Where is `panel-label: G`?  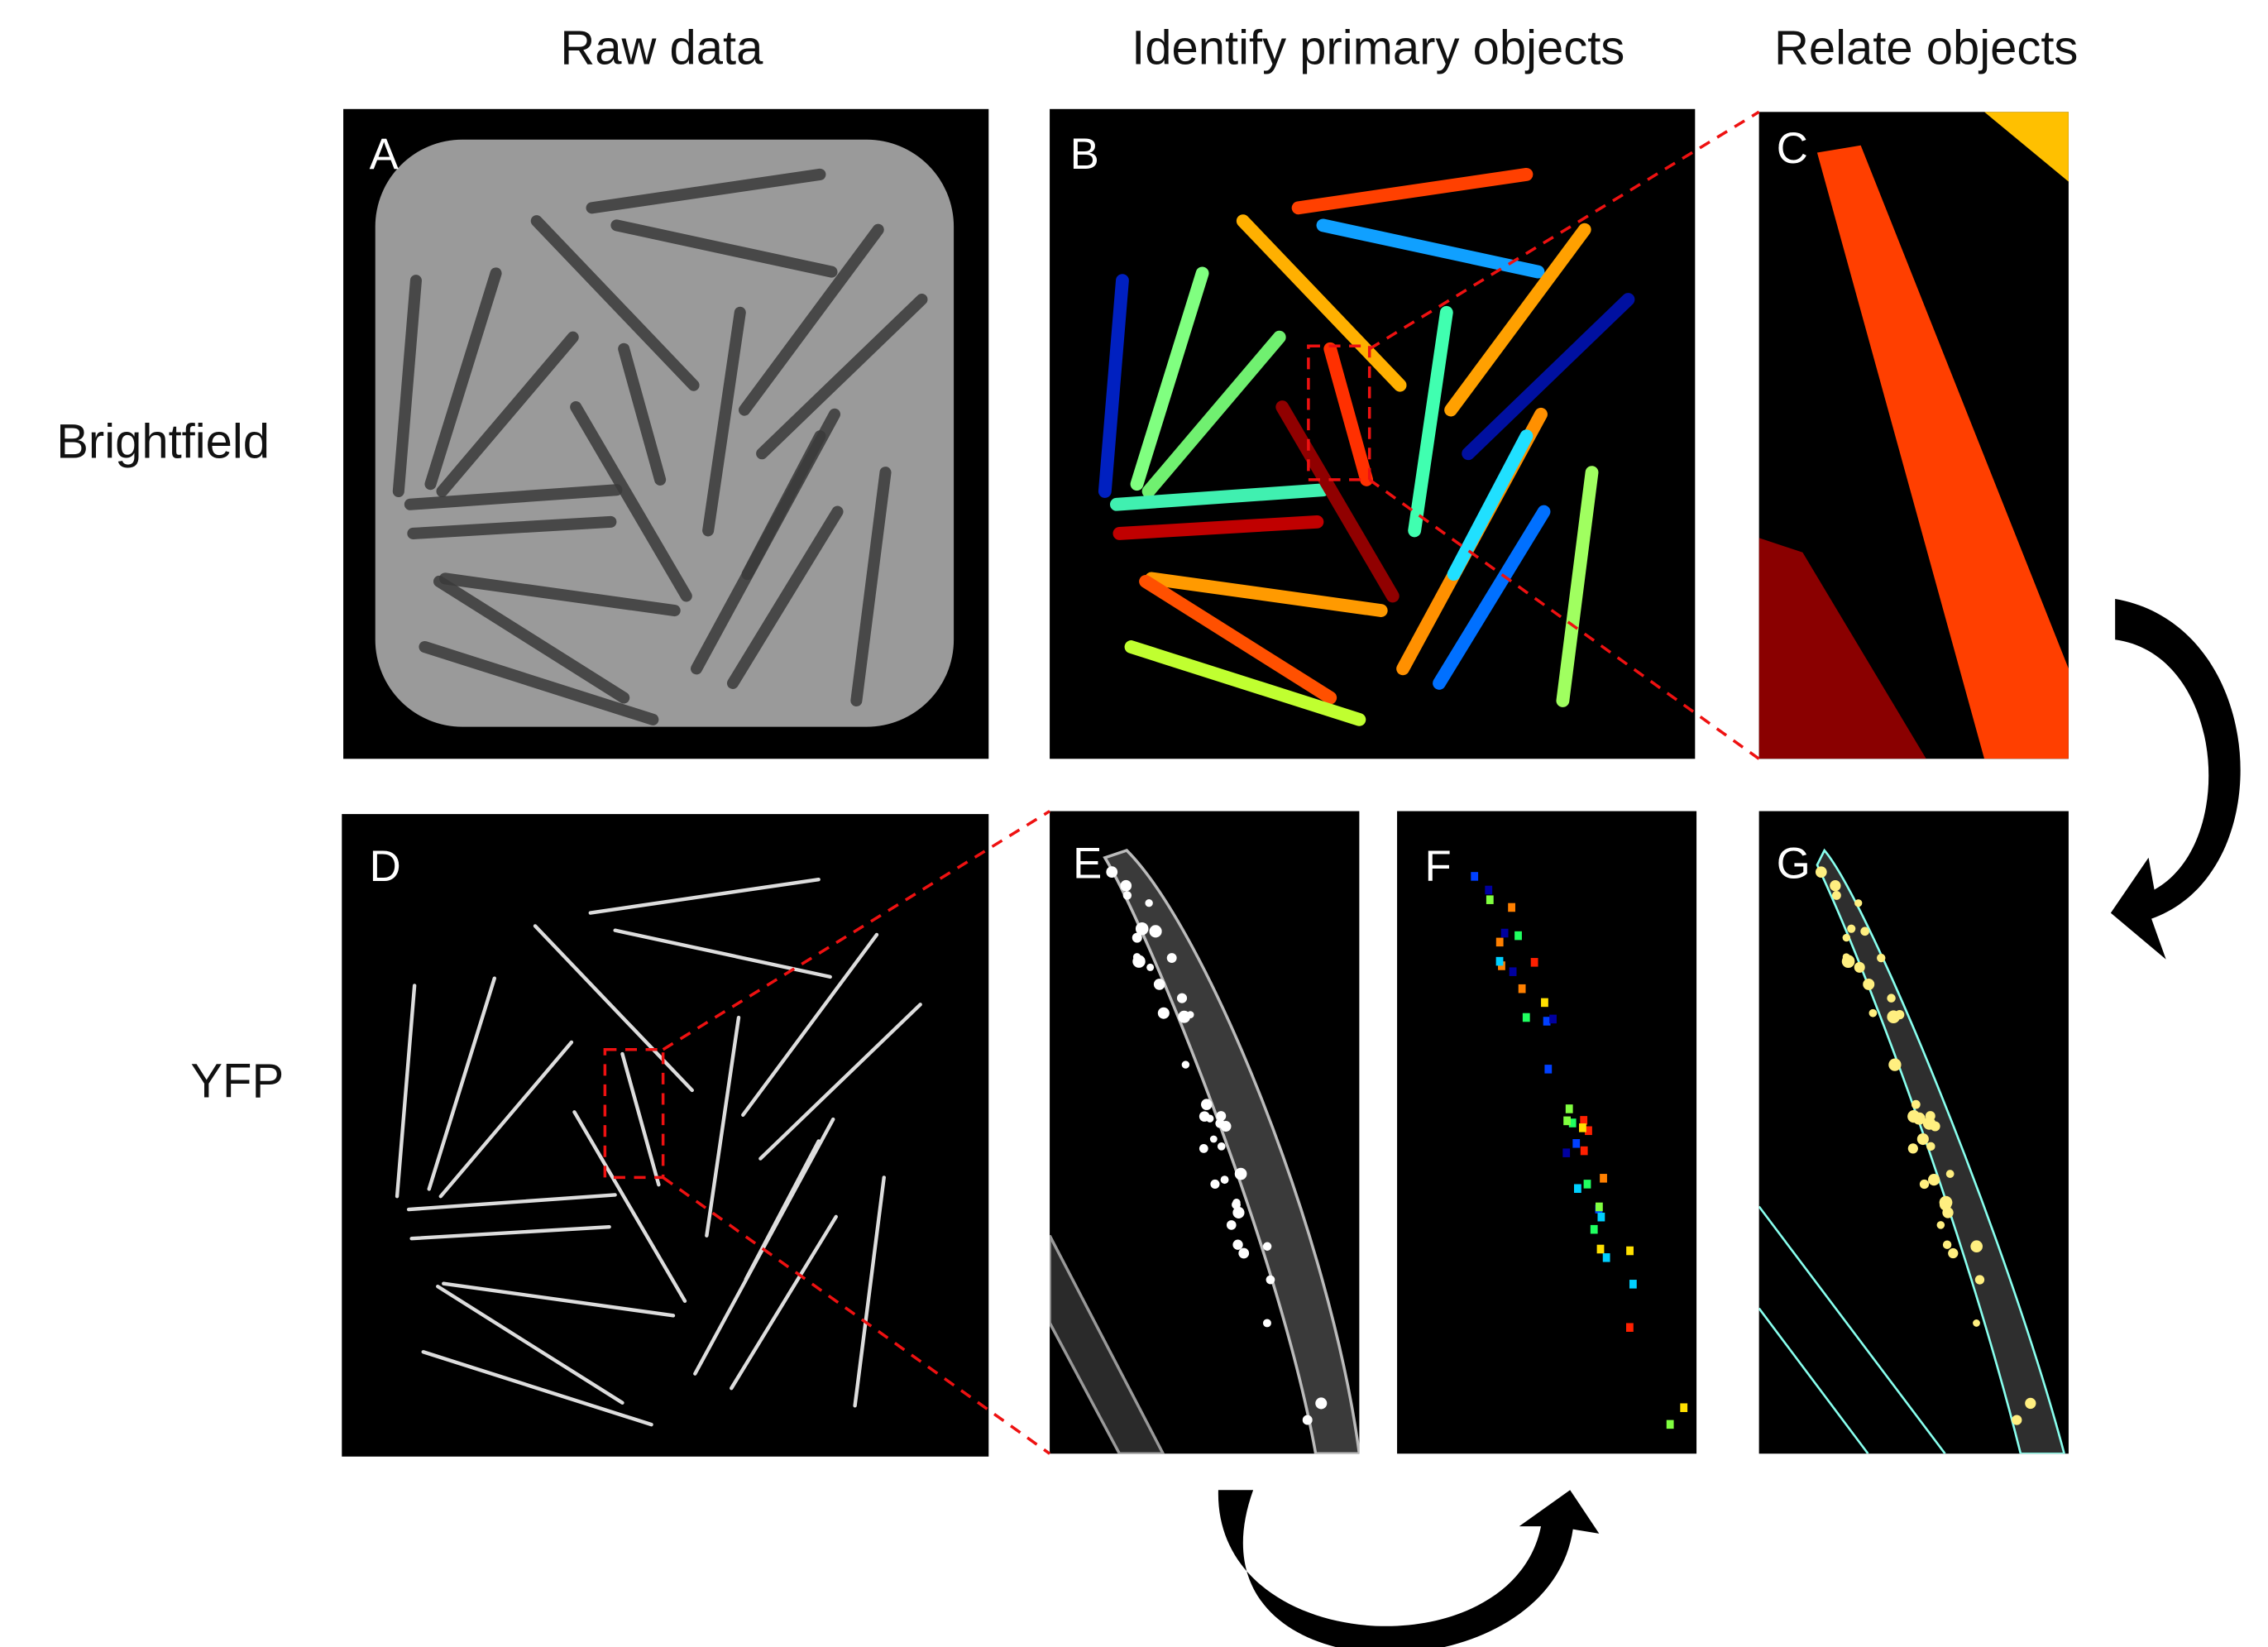 panel-label: G is located at coordinates (1794, 864).